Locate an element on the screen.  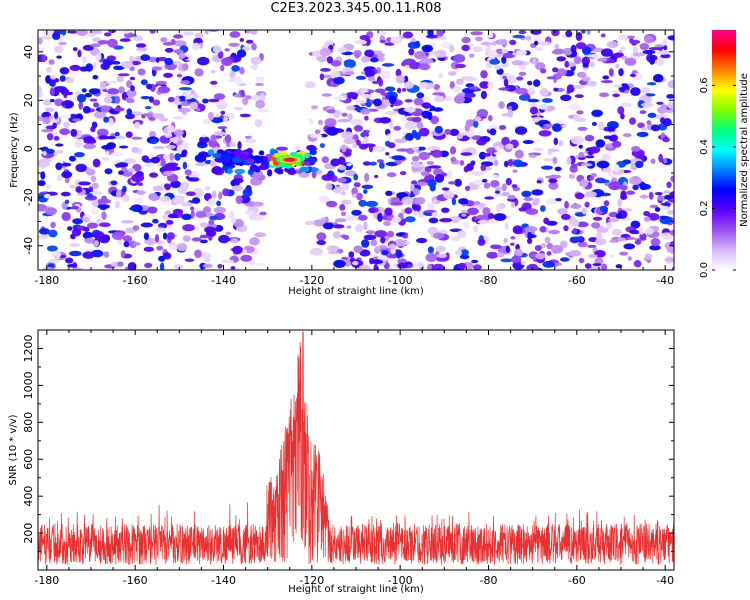
y-tick-label: 600 is located at coordinates (28, 459).